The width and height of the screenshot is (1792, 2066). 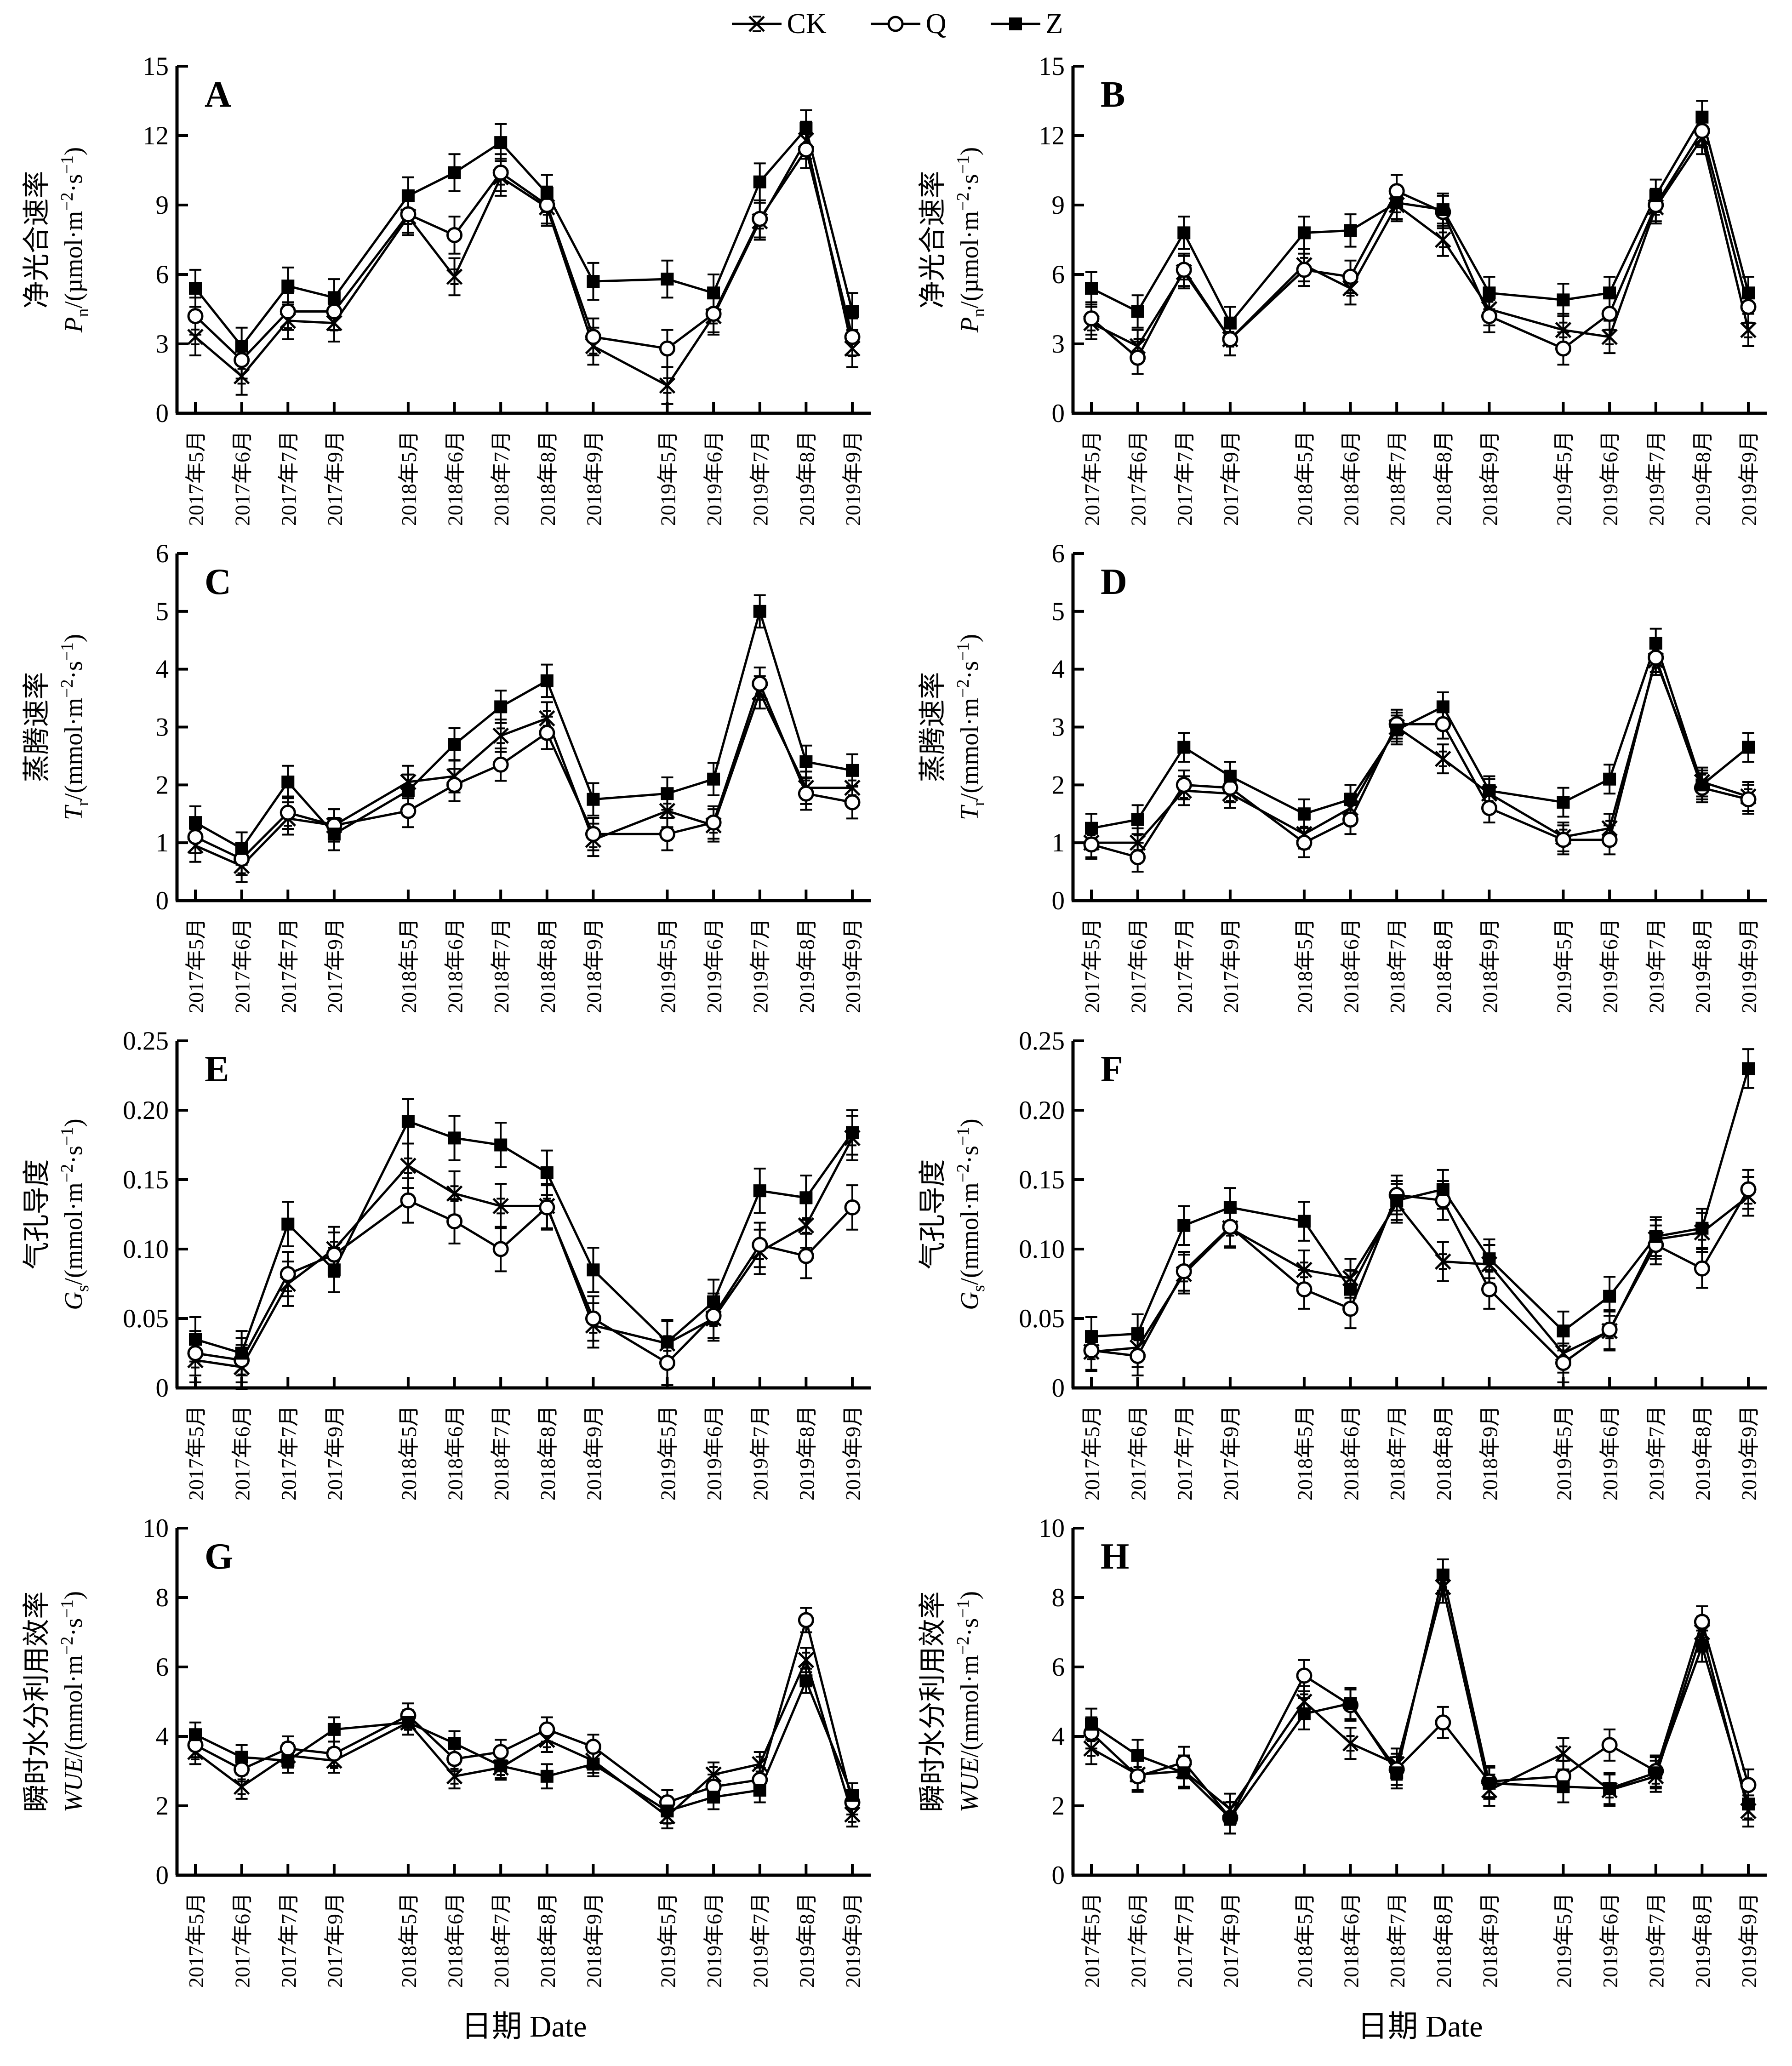 What do you see at coordinates (163, 1806) in the screenshot?
I see `y-tick-label: 2` at bounding box center [163, 1806].